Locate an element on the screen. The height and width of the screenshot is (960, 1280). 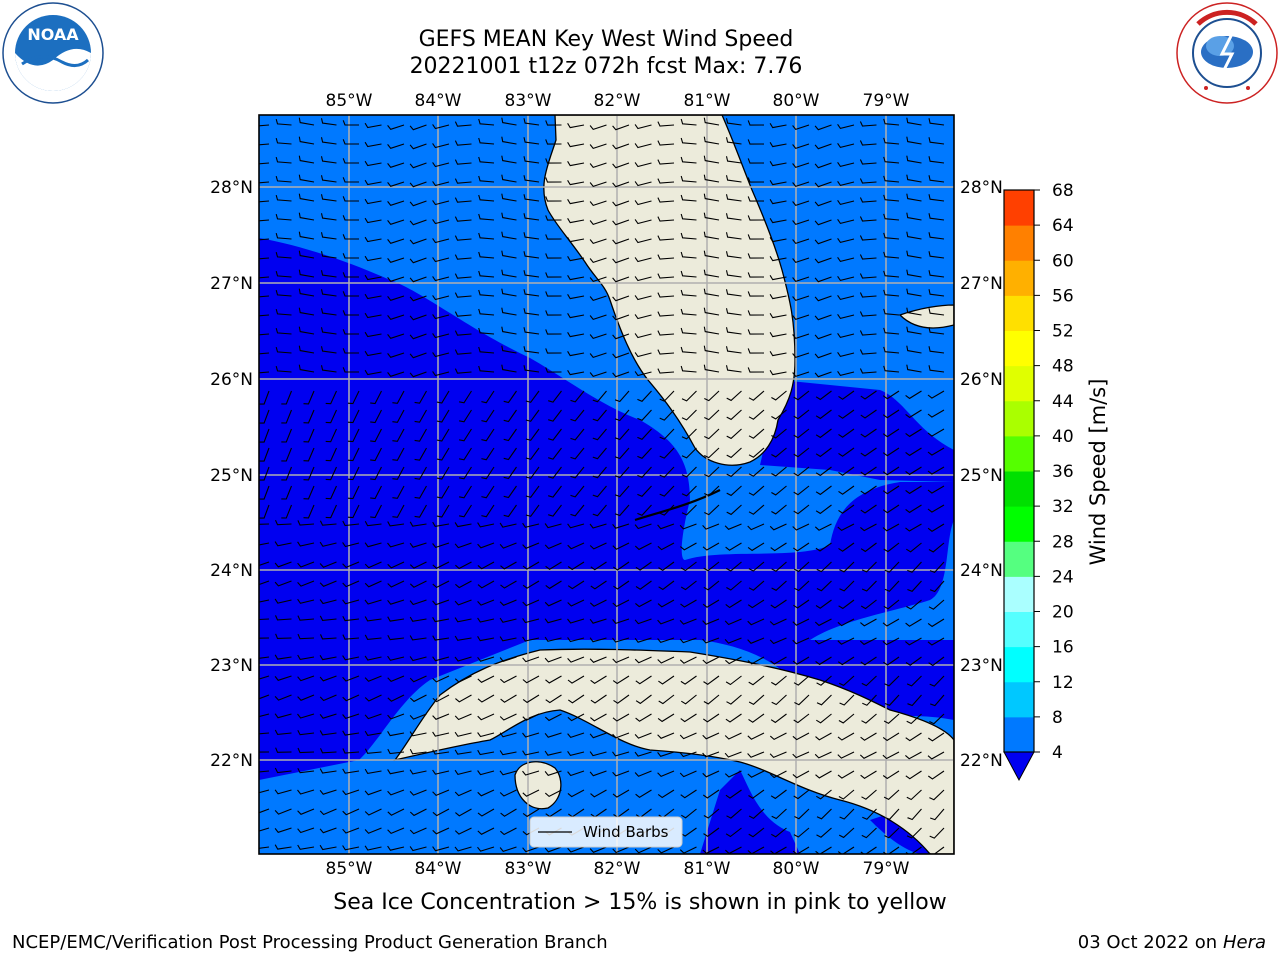
map-legend: Wind Barbs is located at coordinates (606, 832).